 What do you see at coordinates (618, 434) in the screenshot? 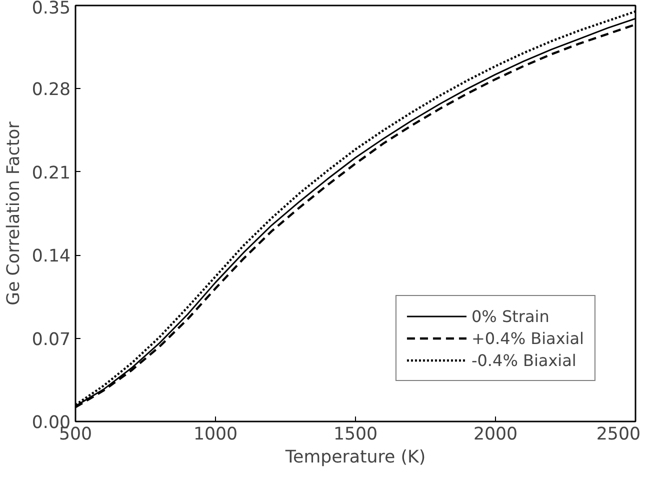
I see `x-tick-label: 2500` at bounding box center [618, 434].